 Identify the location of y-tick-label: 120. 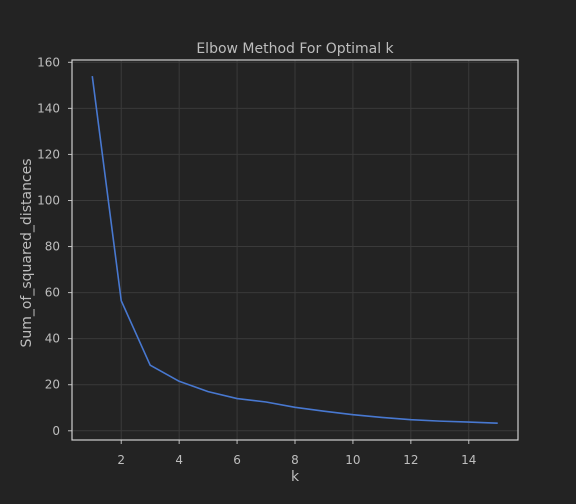
(48, 154).